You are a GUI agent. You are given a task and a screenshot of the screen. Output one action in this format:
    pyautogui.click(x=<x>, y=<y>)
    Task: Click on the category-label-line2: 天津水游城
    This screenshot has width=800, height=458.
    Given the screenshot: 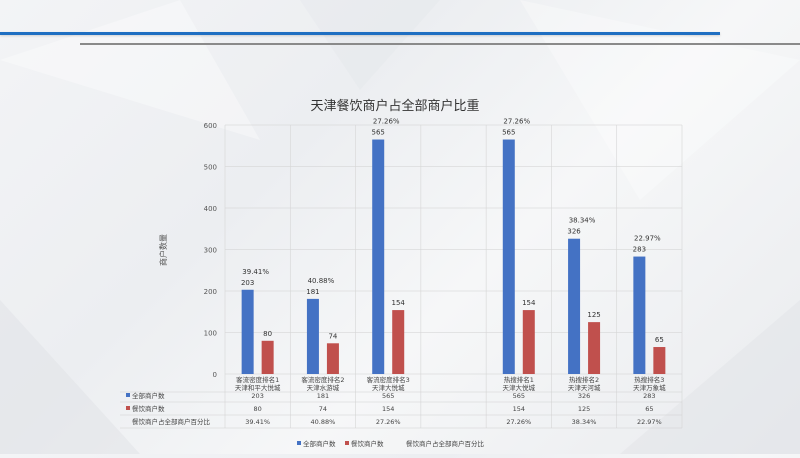 What is the action you would take?
    pyautogui.click(x=323, y=387)
    